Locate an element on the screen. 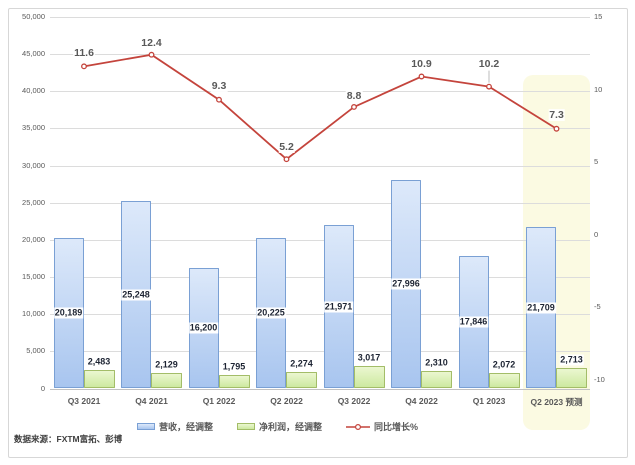  legend: 营收，经调整 净利润，经调整 同比增长% is located at coordinates (277, 426).